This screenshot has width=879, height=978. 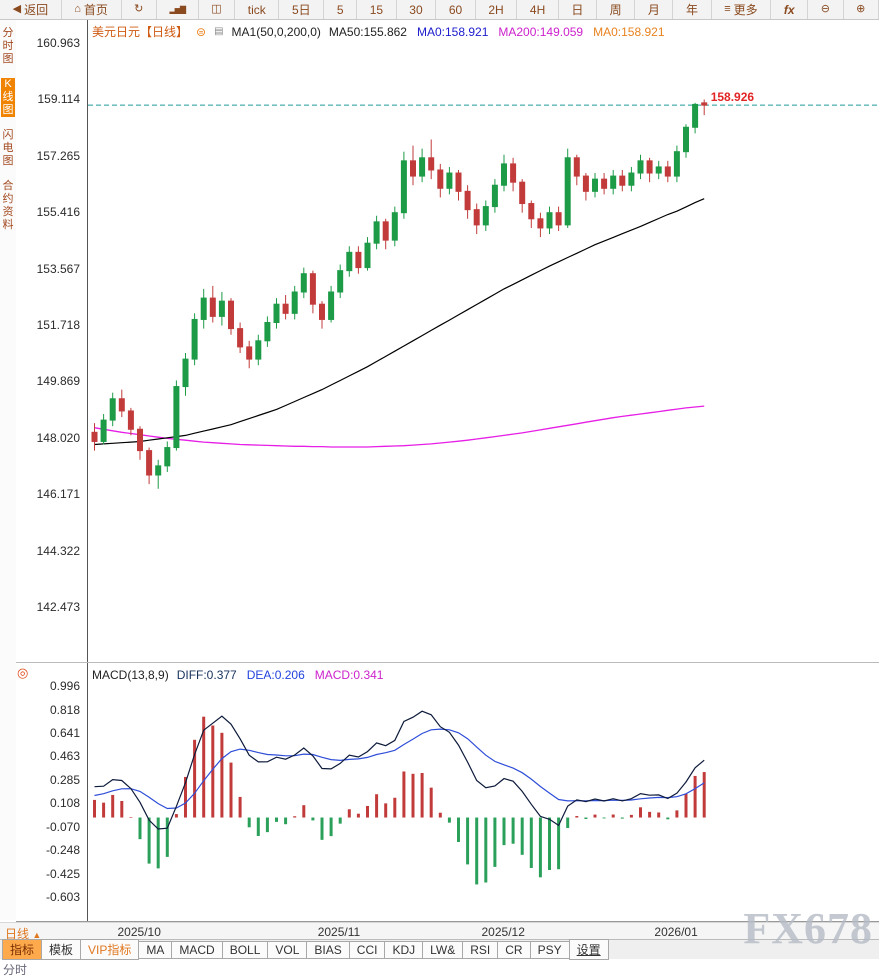 What do you see at coordinates (155, 950) in the screenshot?
I see `tab-ma: MA` at bounding box center [155, 950].